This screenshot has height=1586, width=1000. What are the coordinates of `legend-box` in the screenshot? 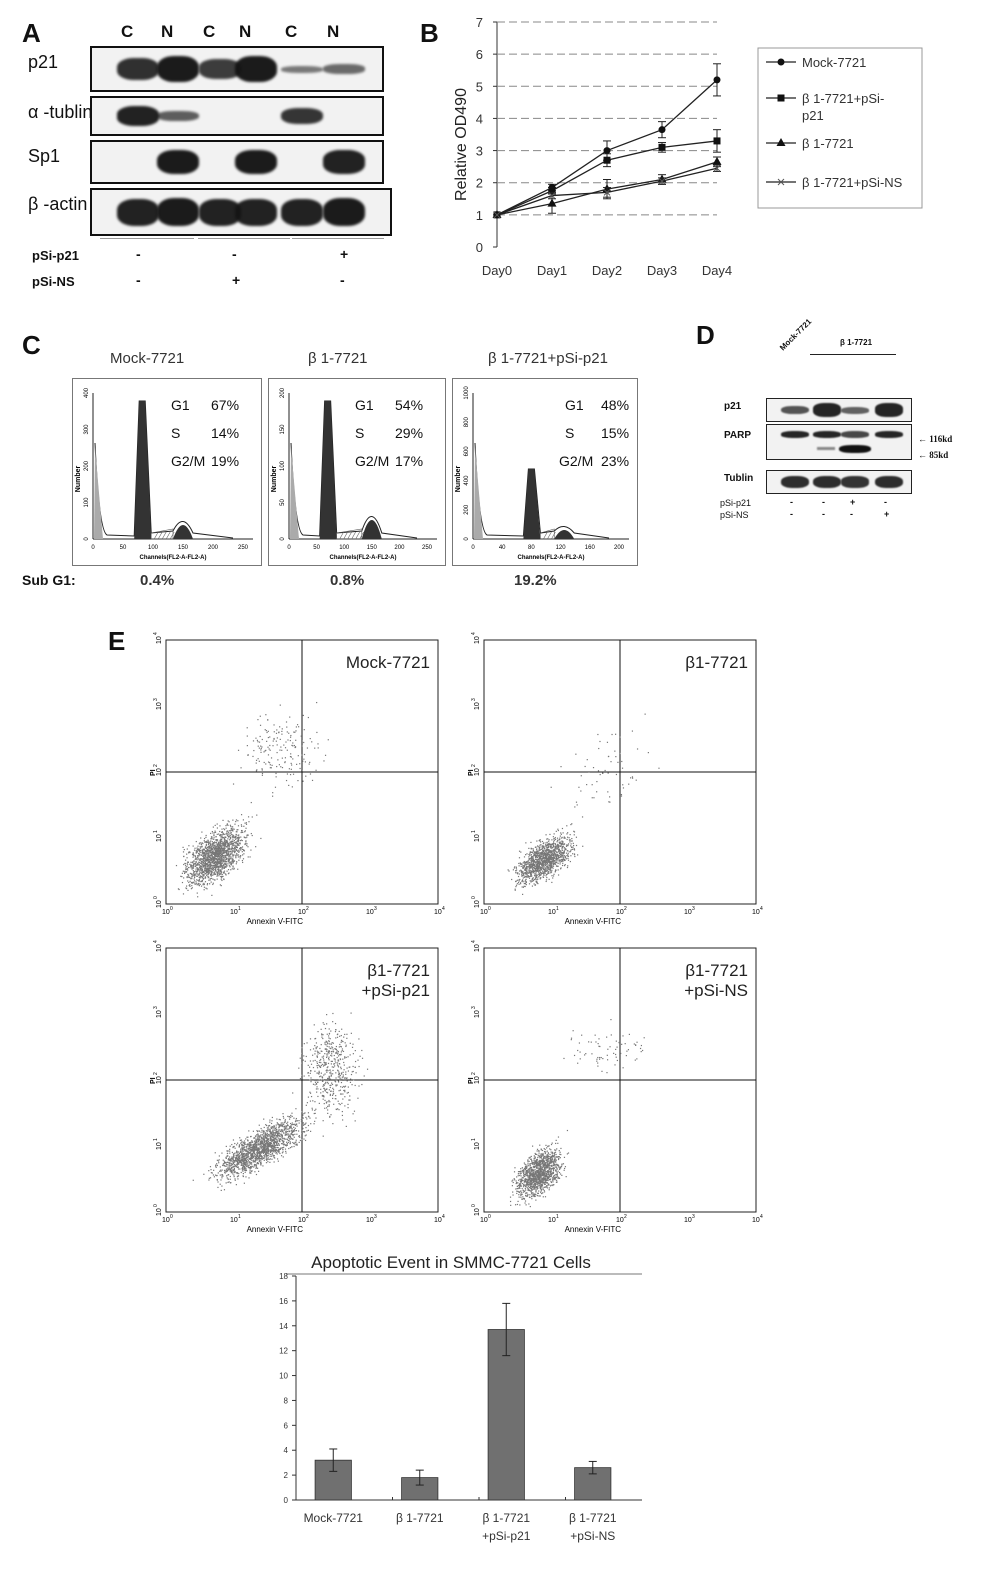 It's located at (840, 128).